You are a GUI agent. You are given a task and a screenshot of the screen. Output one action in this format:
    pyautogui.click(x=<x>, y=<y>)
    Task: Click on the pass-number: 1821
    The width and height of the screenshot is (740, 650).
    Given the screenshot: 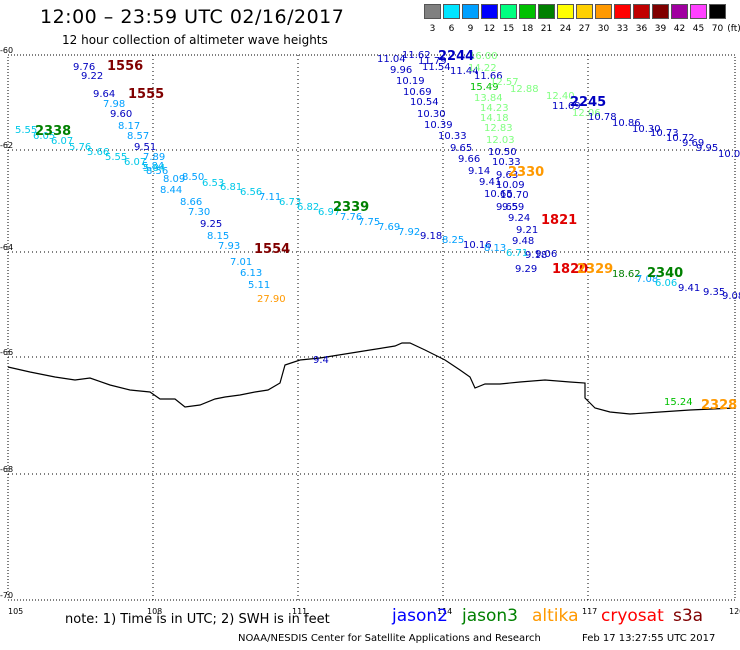 What is the action you would take?
    pyautogui.click(x=559, y=220)
    